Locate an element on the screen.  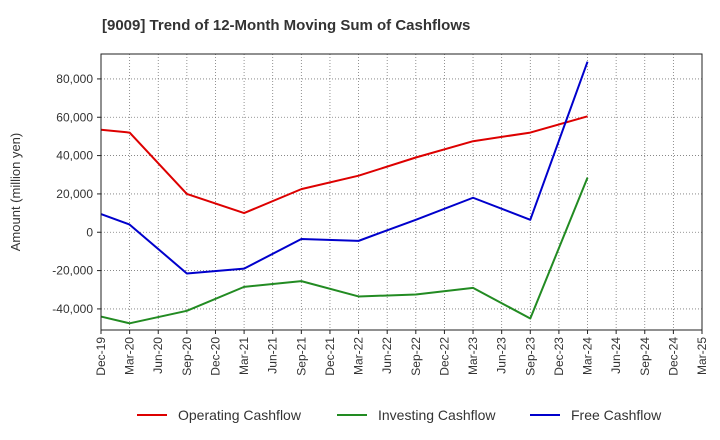
y-tick-label: -20,000 is located at coordinates (72, 271).